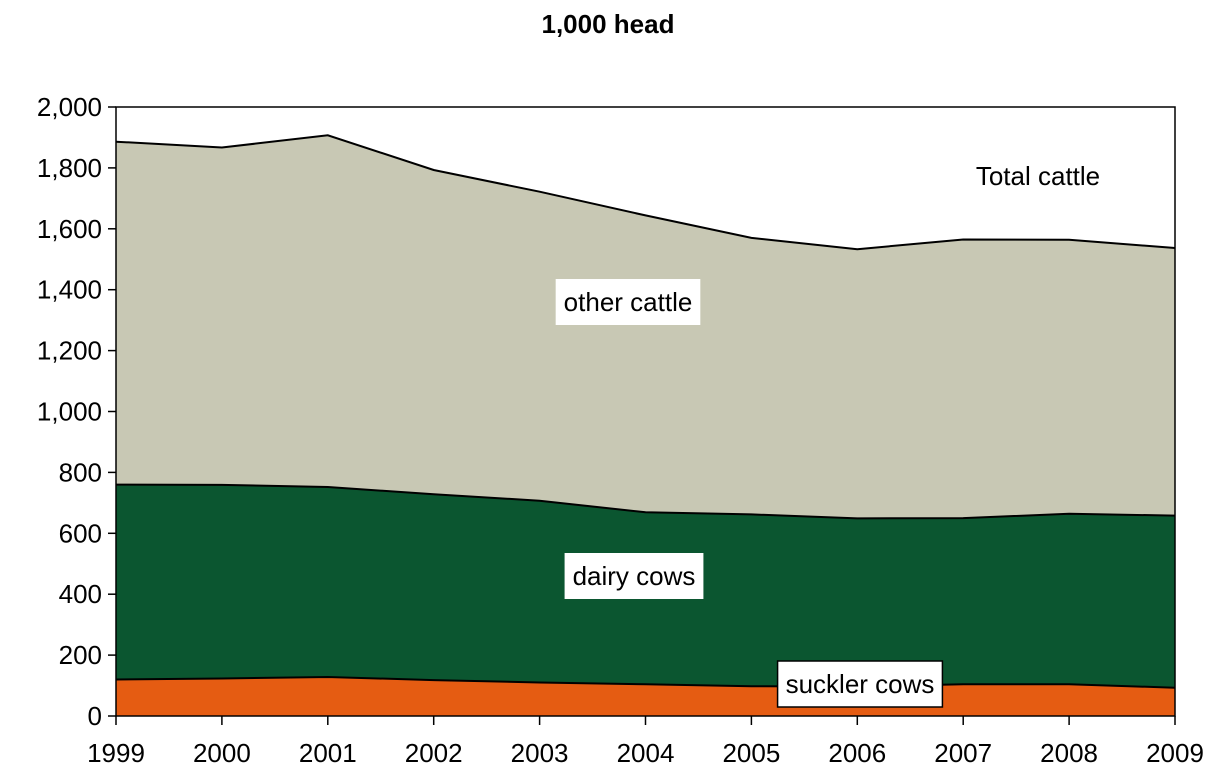  What do you see at coordinates (80, 472) in the screenshot?
I see `y-tick-label: 800` at bounding box center [80, 472].